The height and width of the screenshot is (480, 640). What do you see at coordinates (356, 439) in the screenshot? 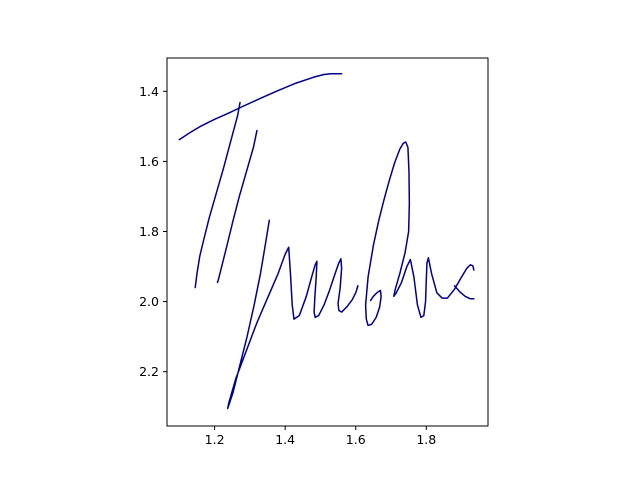
I see `x-tick-label: 1.6` at bounding box center [356, 439].